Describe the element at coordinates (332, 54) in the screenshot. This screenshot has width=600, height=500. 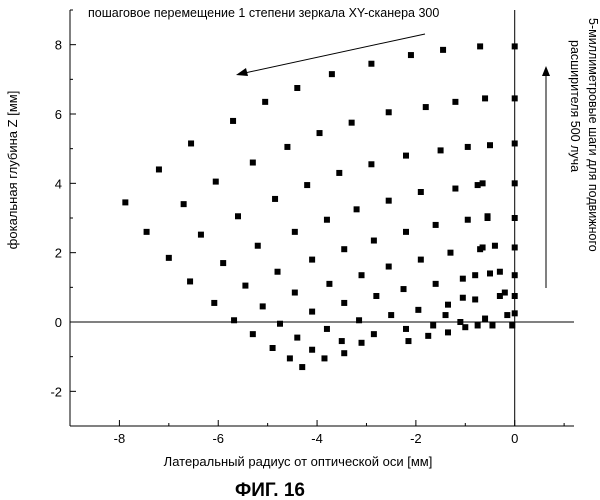
I see `top-arrow-line` at that location.